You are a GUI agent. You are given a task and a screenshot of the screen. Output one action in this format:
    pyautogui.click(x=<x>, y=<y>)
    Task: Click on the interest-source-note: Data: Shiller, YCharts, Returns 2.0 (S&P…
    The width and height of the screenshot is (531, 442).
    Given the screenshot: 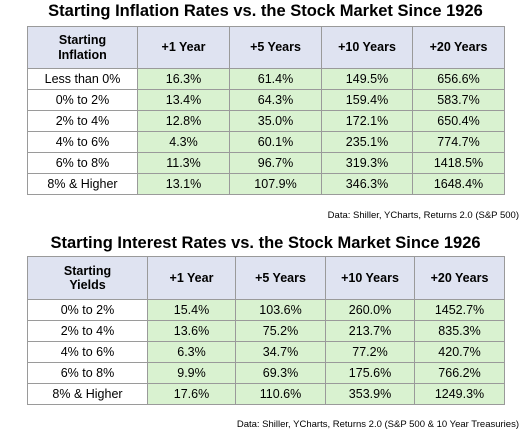 What is the action you would take?
    pyautogui.click(x=377, y=424)
    